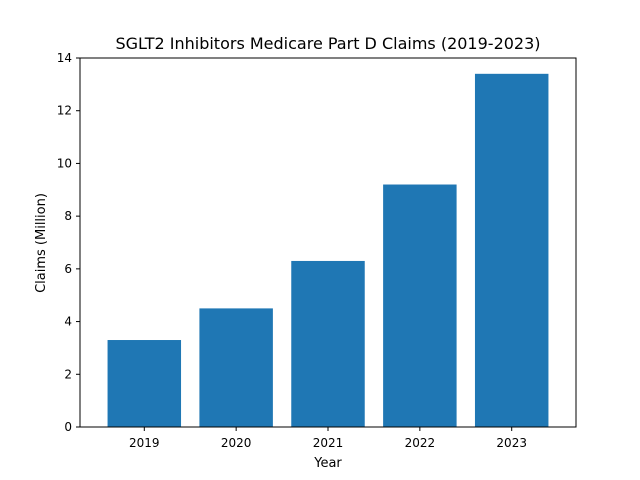 This screenshot has width=640, height=480. What do you see at coordinates (68, 427) in the screenshot?
I see `y-tick-label: 0` at bounding box center [68, 427].